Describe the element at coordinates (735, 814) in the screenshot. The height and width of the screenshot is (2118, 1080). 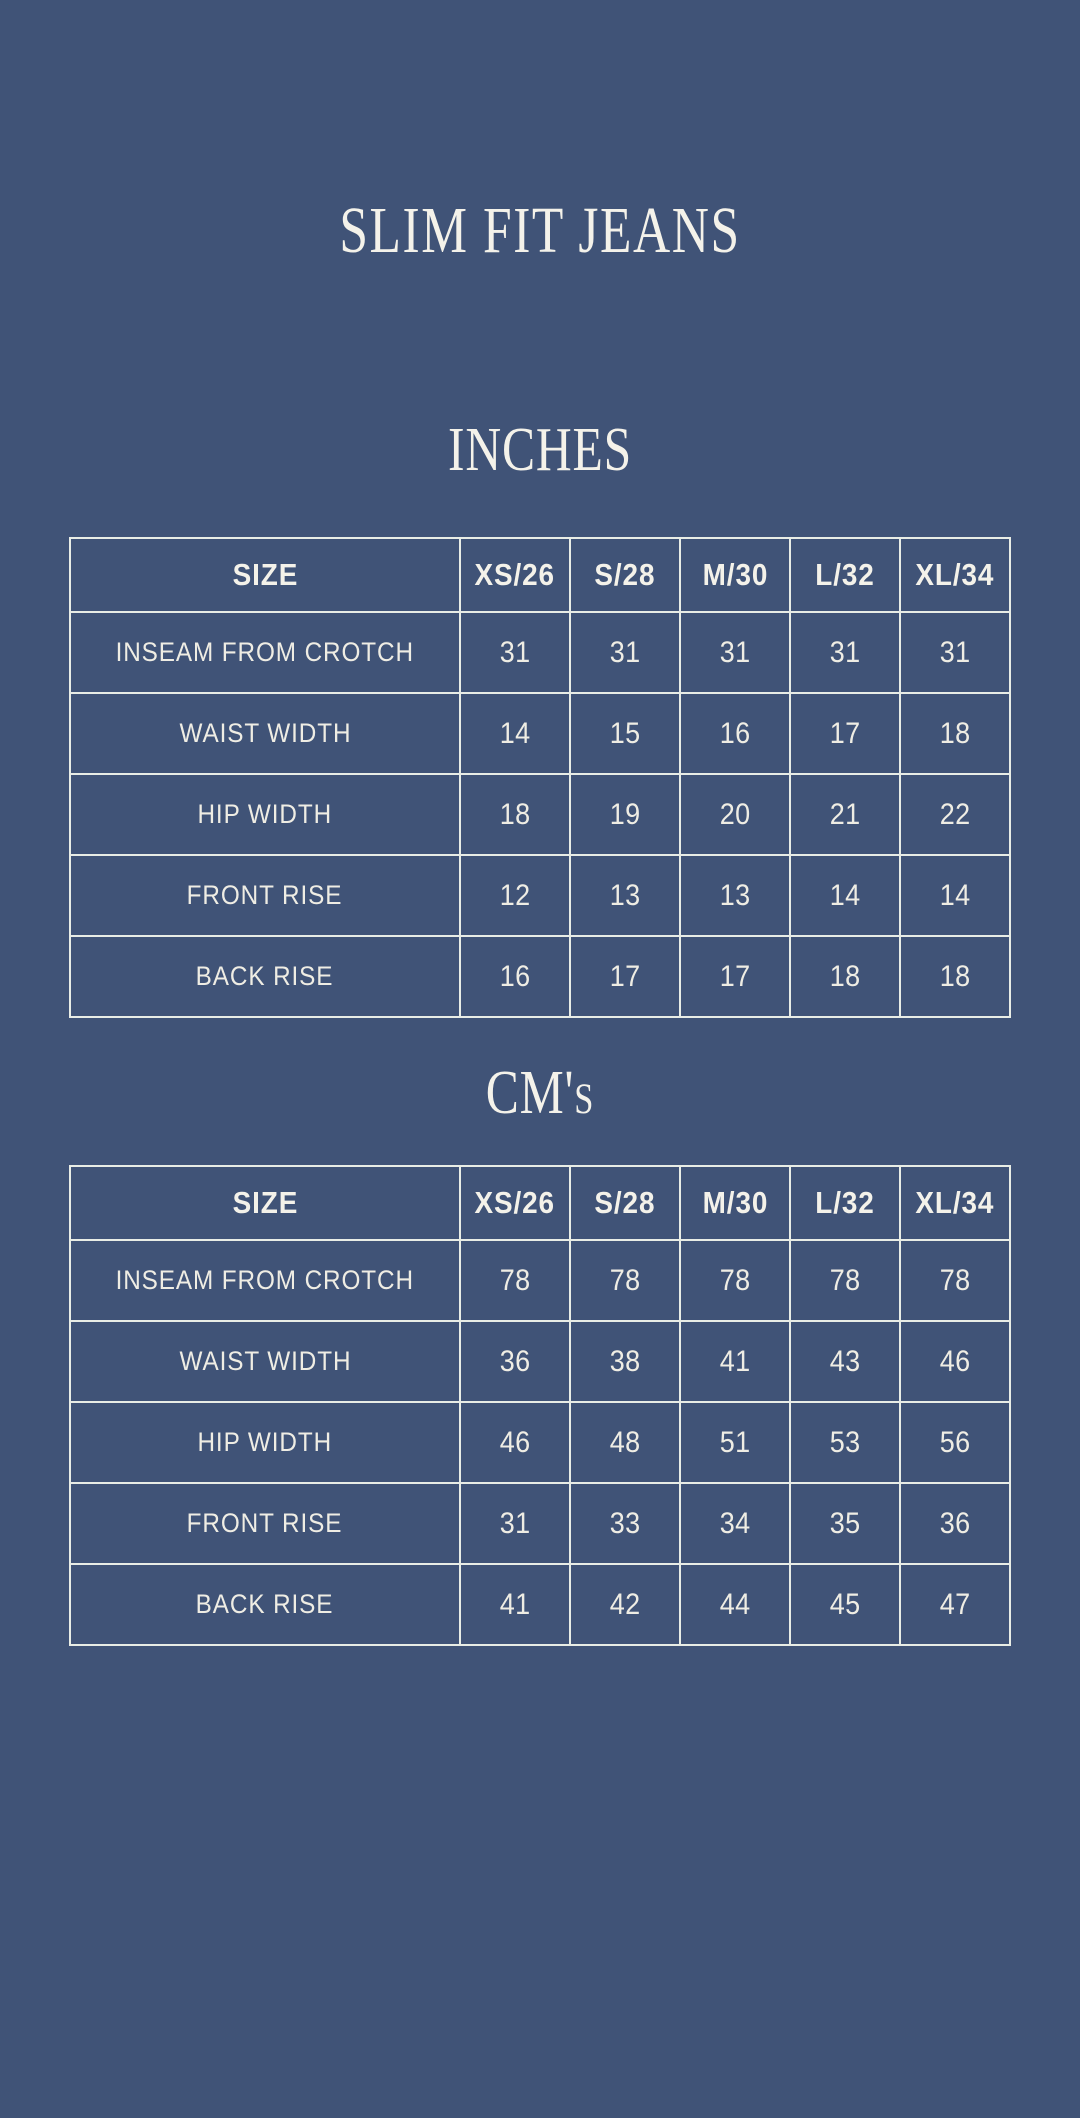
I see `measurement-value-text: 20` at that location.